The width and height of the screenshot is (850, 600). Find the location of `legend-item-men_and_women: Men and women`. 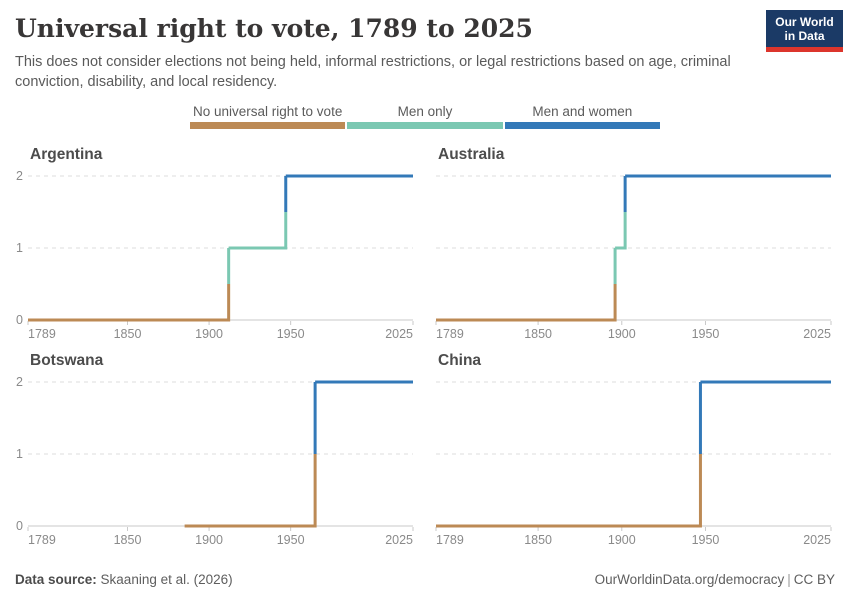

legend-item-men_and_women: Men and women is located at coordinates (582, 116).